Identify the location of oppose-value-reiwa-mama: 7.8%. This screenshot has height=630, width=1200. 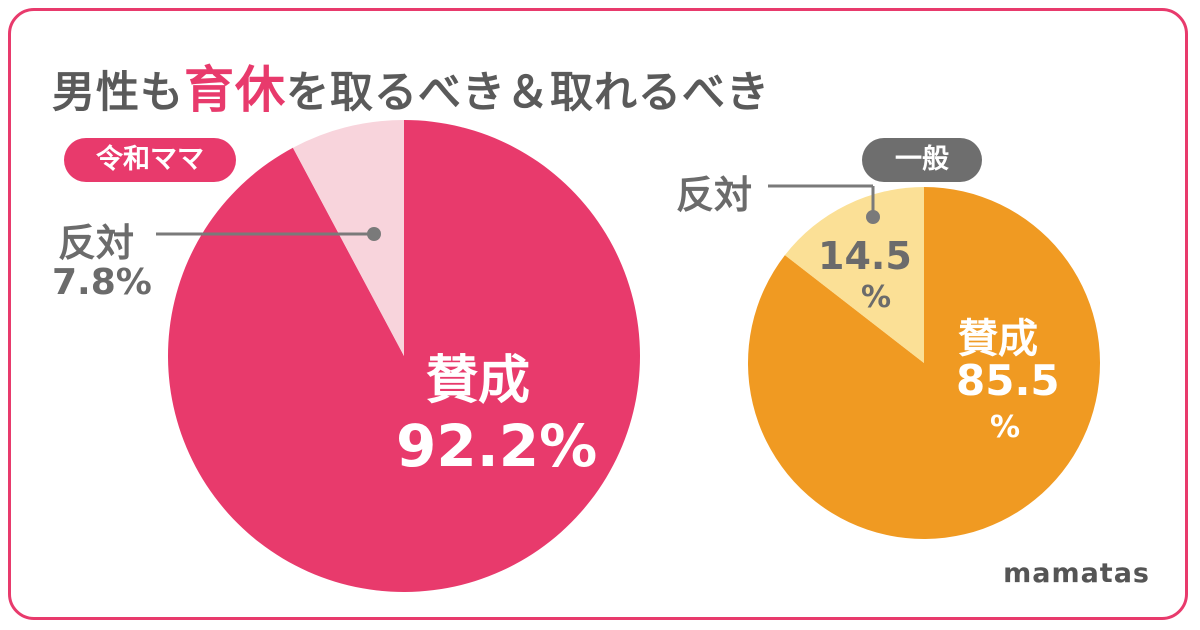
(102, 282).